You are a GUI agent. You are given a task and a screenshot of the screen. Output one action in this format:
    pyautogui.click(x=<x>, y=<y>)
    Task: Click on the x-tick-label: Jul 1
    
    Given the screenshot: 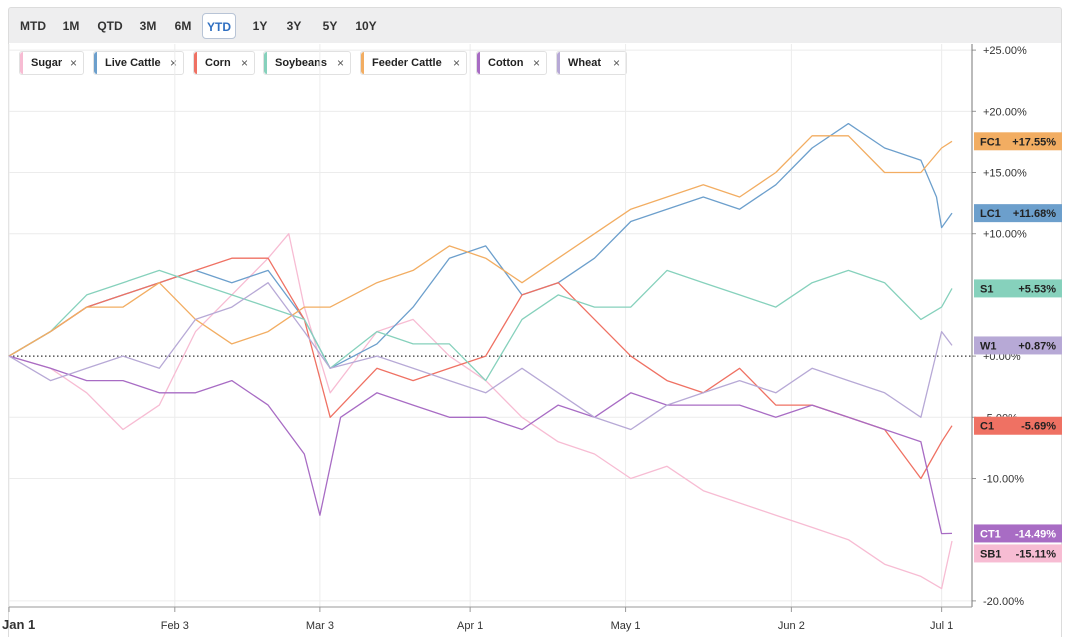 What is the action you would take?
    pyautogui.click(x=941, y=626)
    